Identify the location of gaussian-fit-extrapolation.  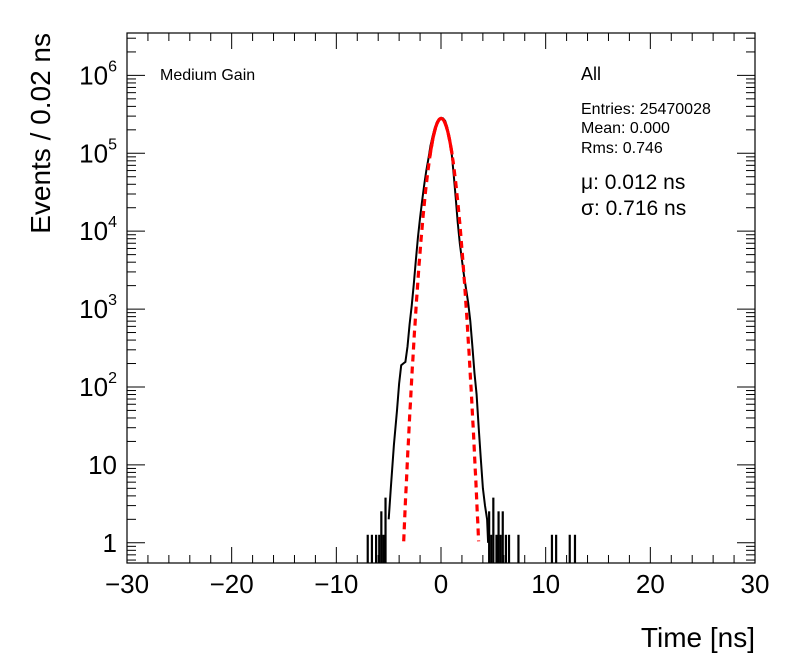
(441, 329).